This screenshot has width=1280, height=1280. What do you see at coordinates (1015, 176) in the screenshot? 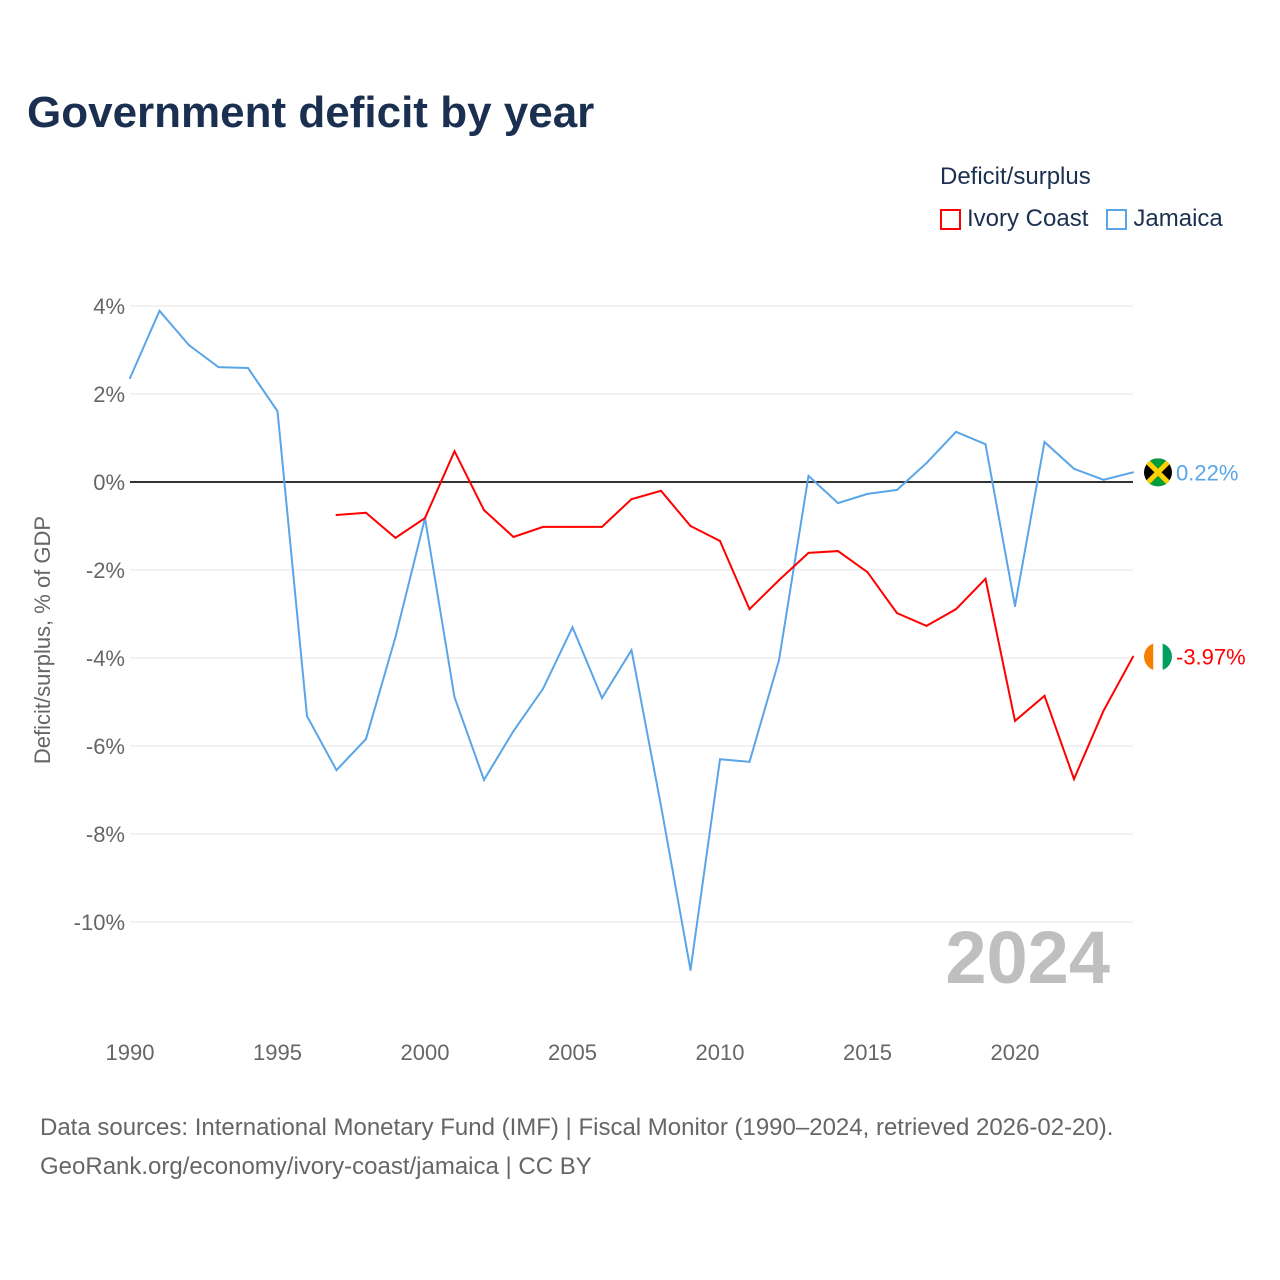
I see `legend-title: Deficit/surplus` at bounding box center [1015, 176].